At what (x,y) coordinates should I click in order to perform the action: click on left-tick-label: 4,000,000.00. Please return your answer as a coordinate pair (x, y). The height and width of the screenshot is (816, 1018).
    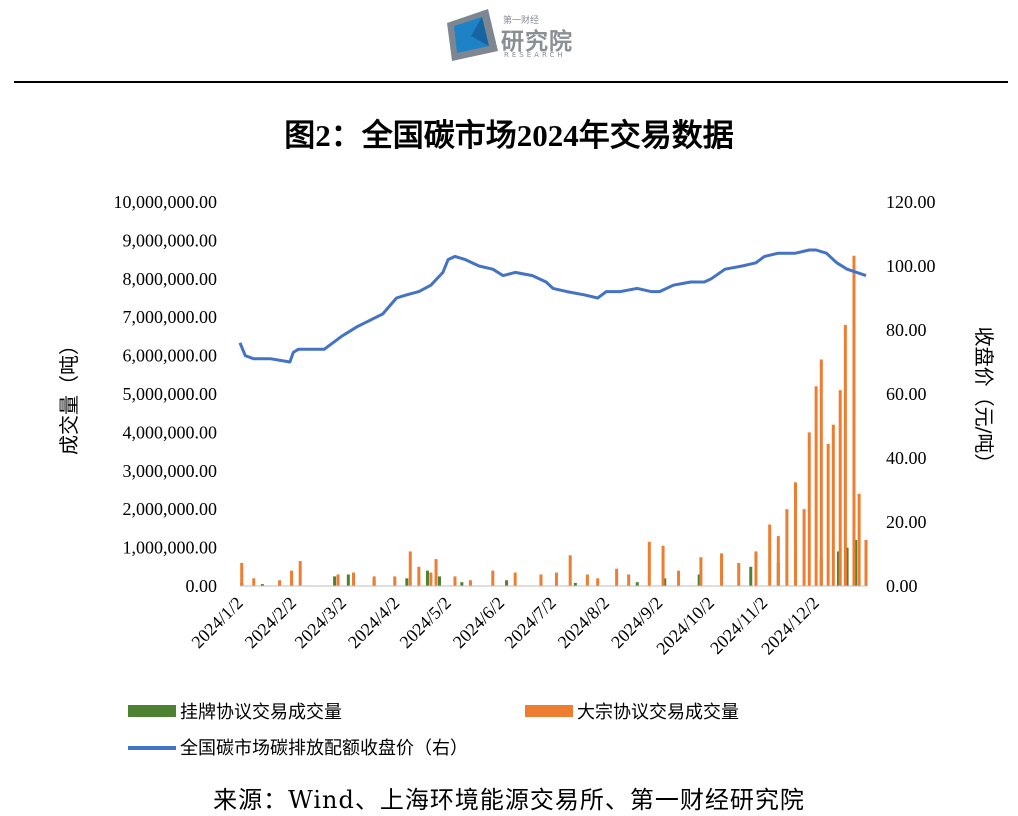
    Looking at the image, I should click on (170, 432).